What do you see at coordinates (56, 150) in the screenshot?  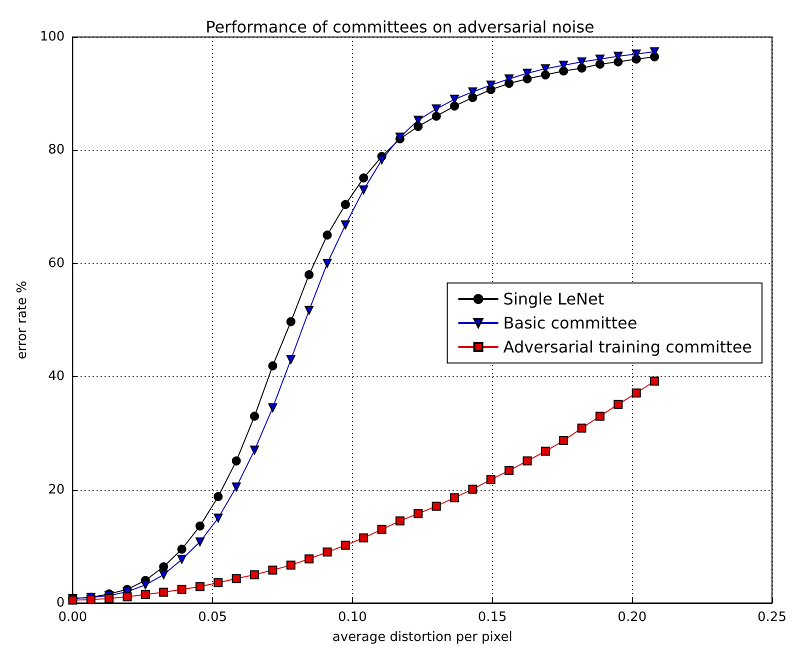 I see `y-tick-label: 80` at bounding box center [56, 150].